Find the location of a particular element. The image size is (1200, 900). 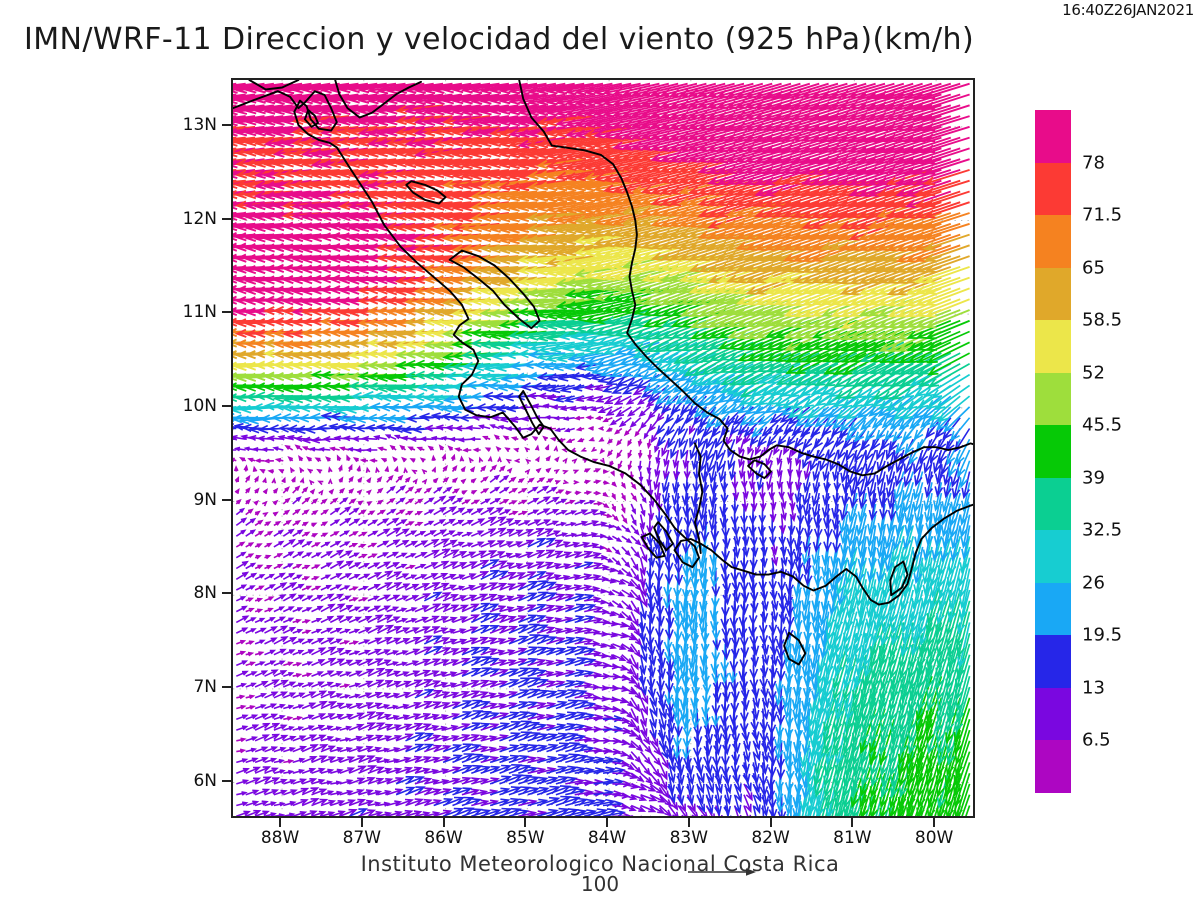

reference-vector-label: 100 is located at coordinates (600, 884).